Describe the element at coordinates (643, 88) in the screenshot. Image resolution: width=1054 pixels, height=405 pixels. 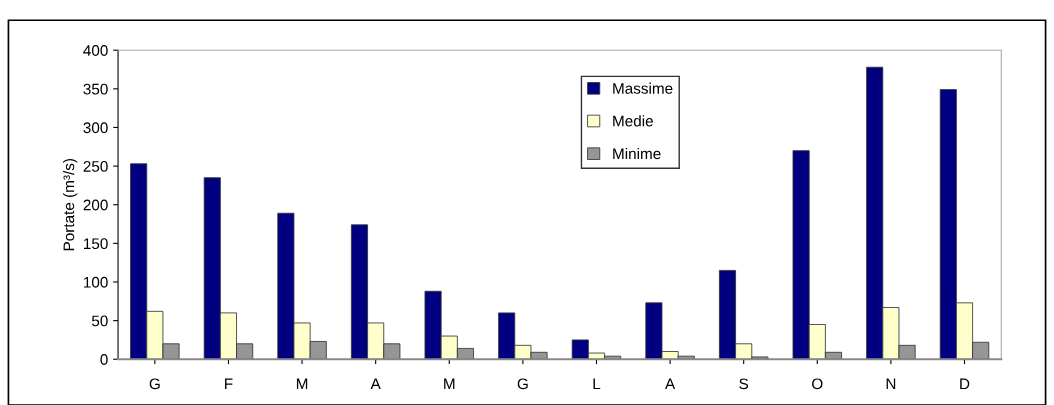
I see `legend-label: Massime` at that location.